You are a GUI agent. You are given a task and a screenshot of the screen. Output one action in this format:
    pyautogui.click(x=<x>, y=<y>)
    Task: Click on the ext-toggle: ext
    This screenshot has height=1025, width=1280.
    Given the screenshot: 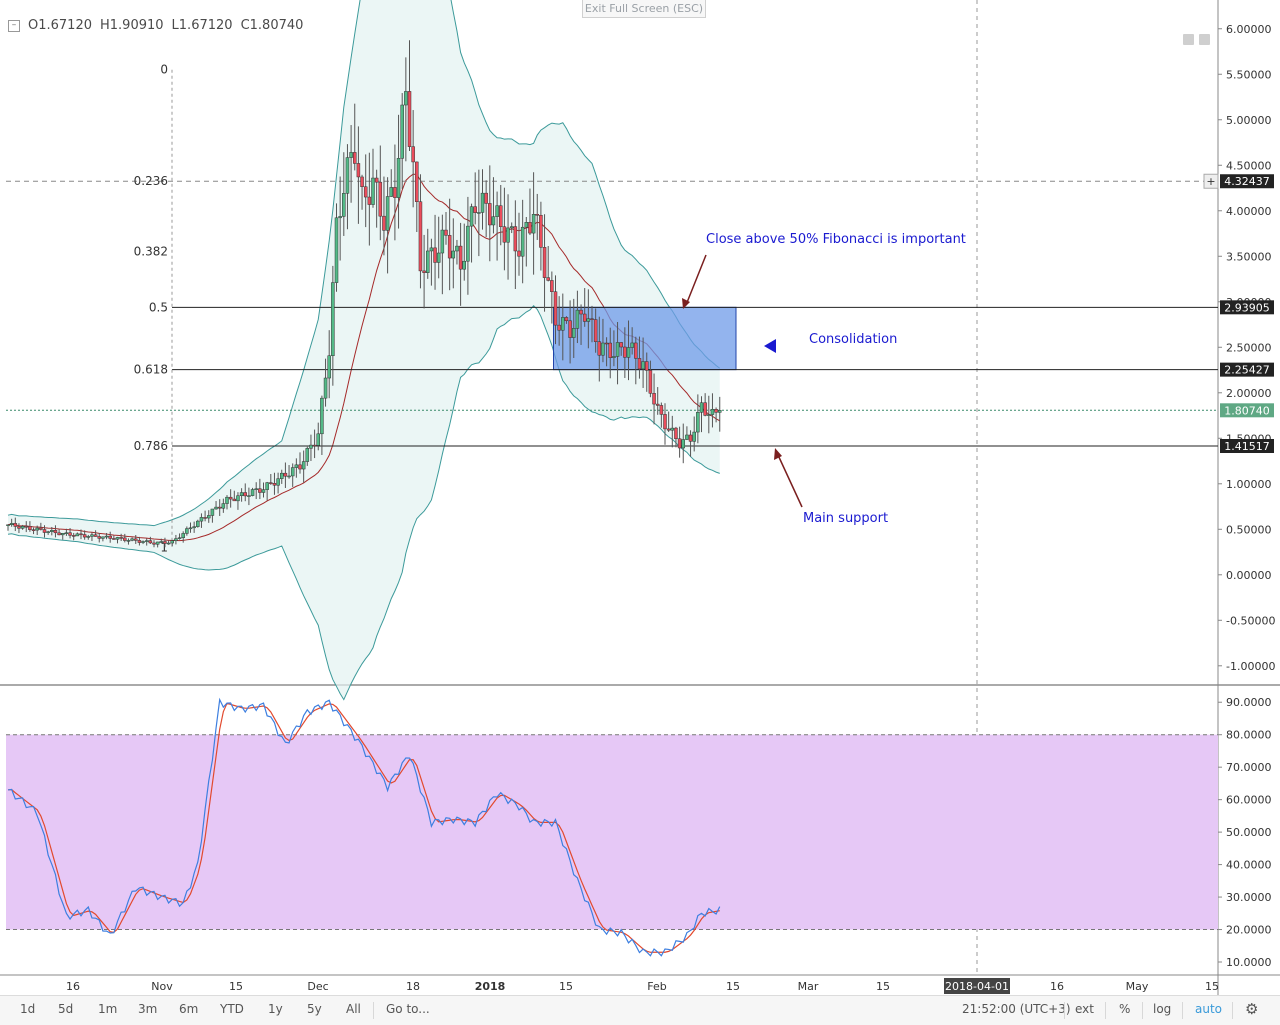 What is the action you would take?
    pyautogui.click(x=1084, y=1009)
    